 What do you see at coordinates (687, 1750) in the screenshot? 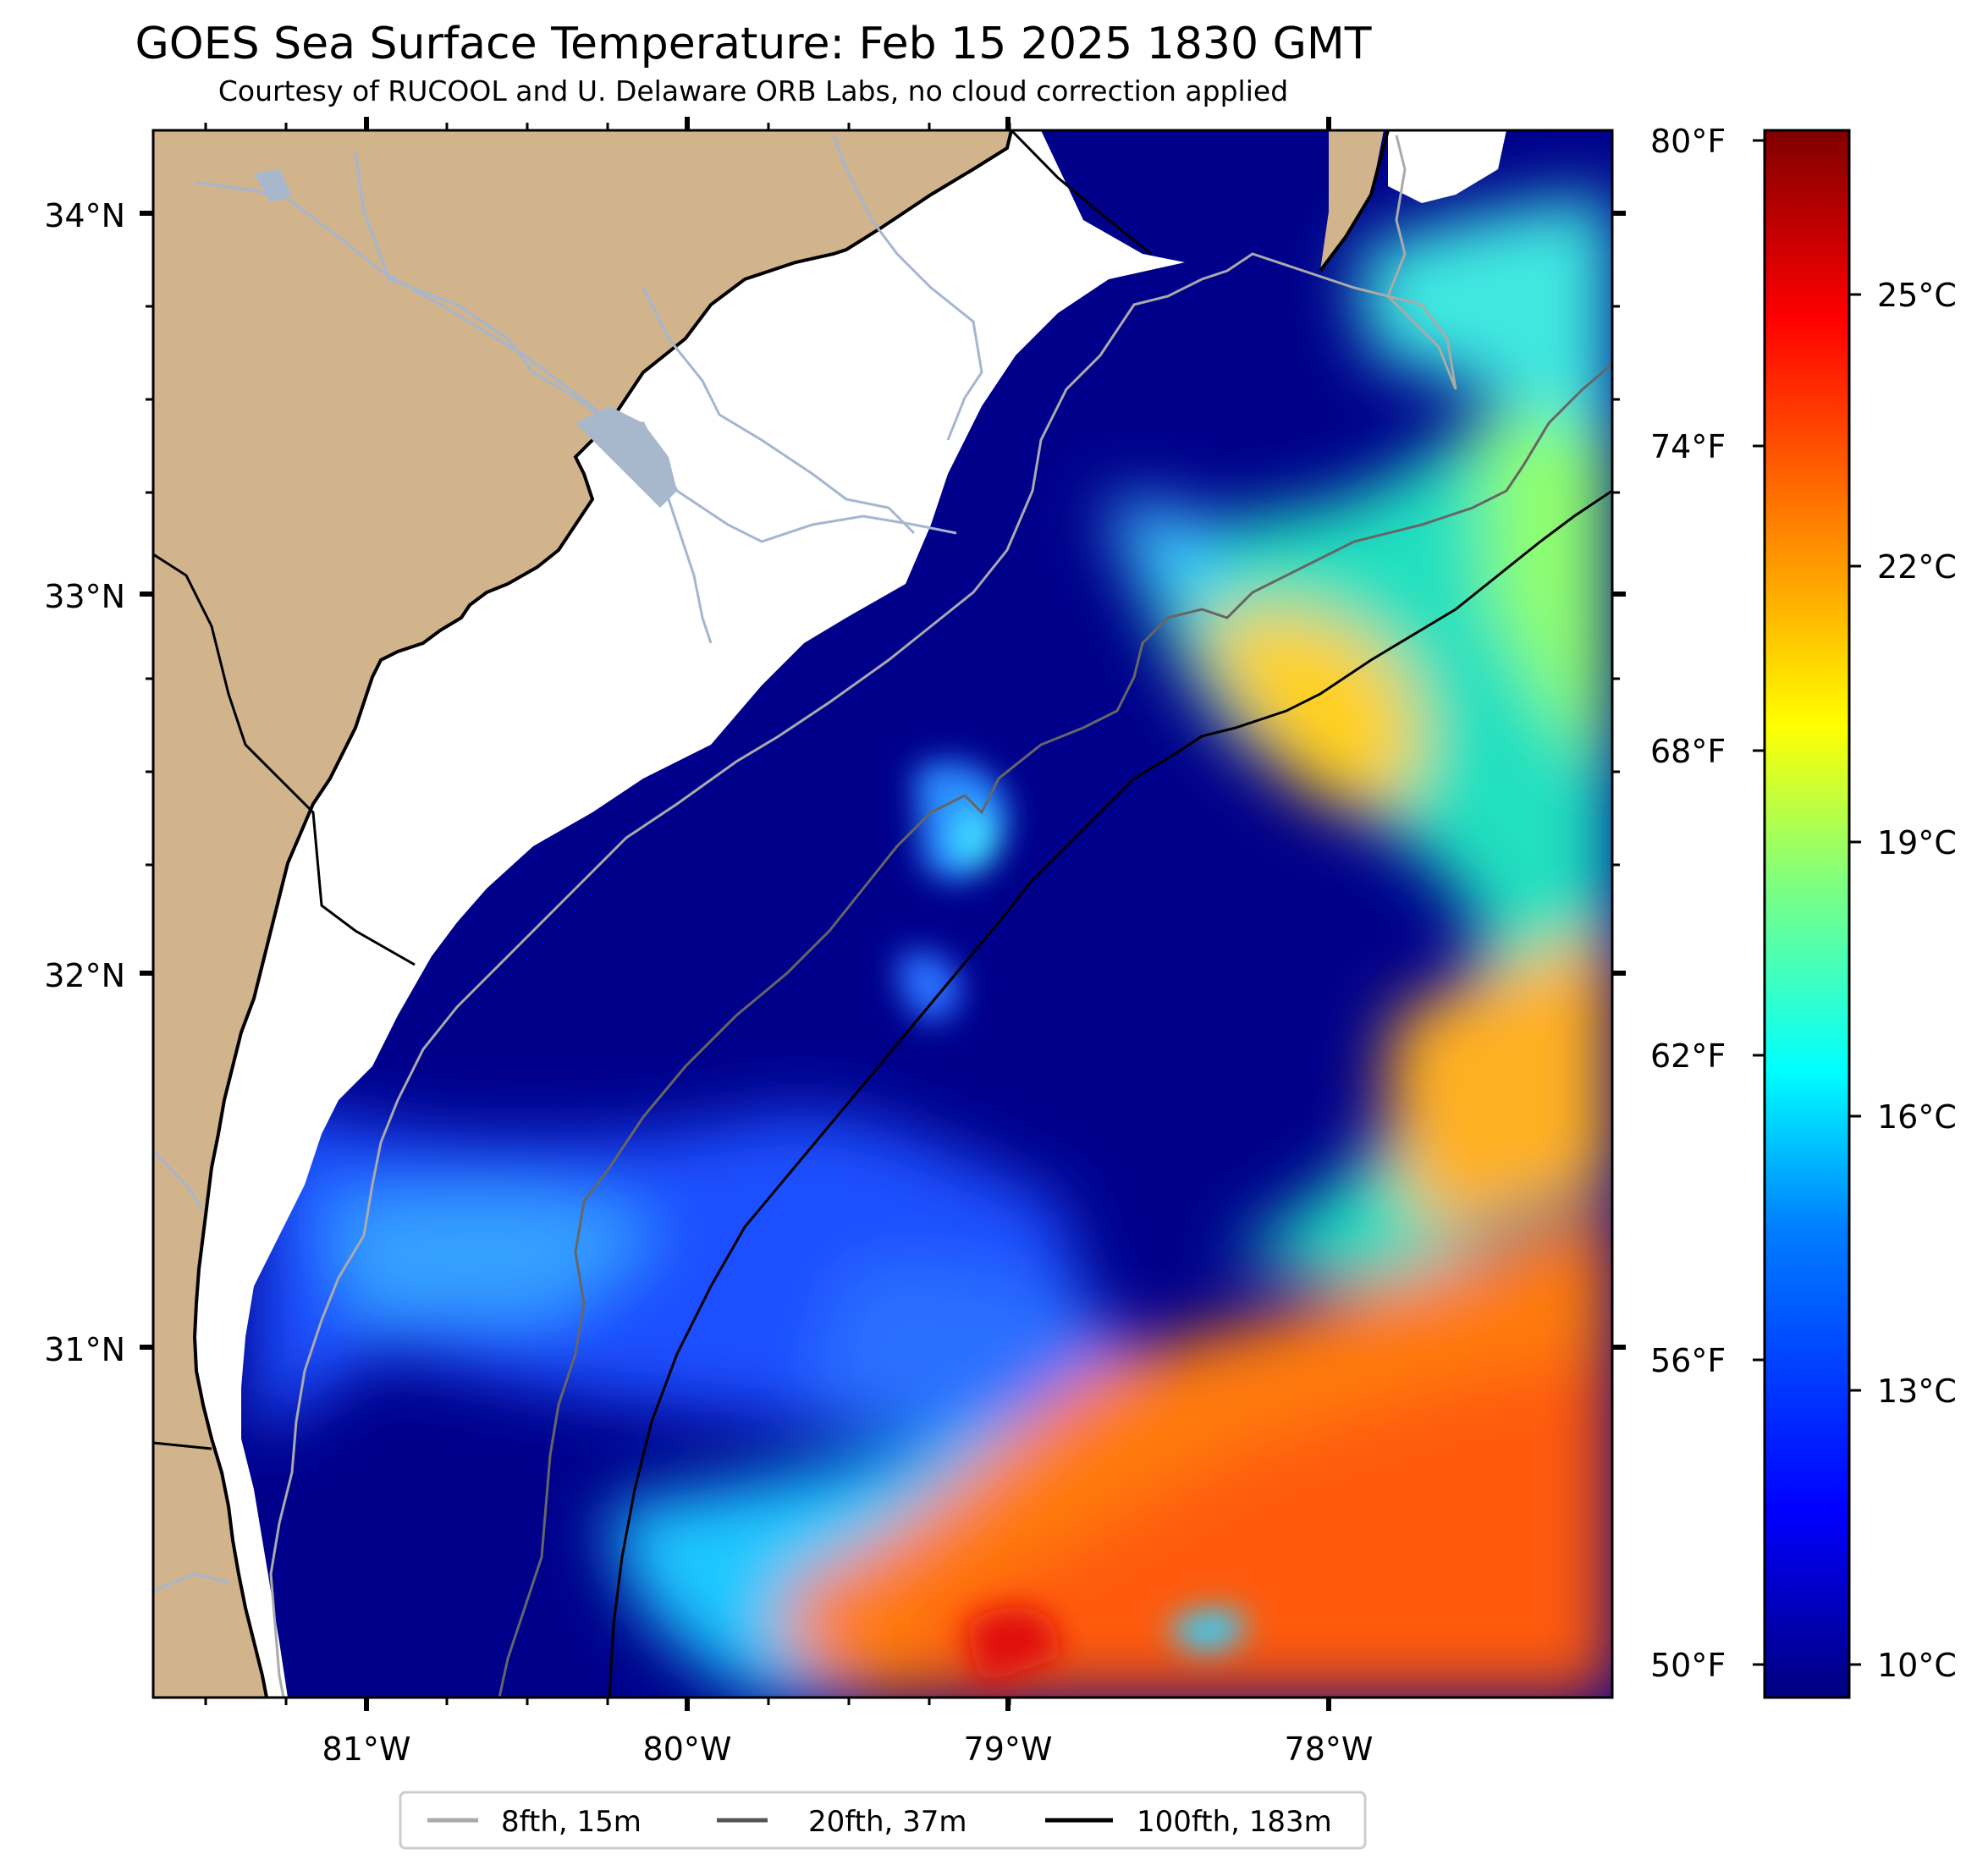
I see `lon-label-80w: 80°W` at bounding box center [687, 1750].